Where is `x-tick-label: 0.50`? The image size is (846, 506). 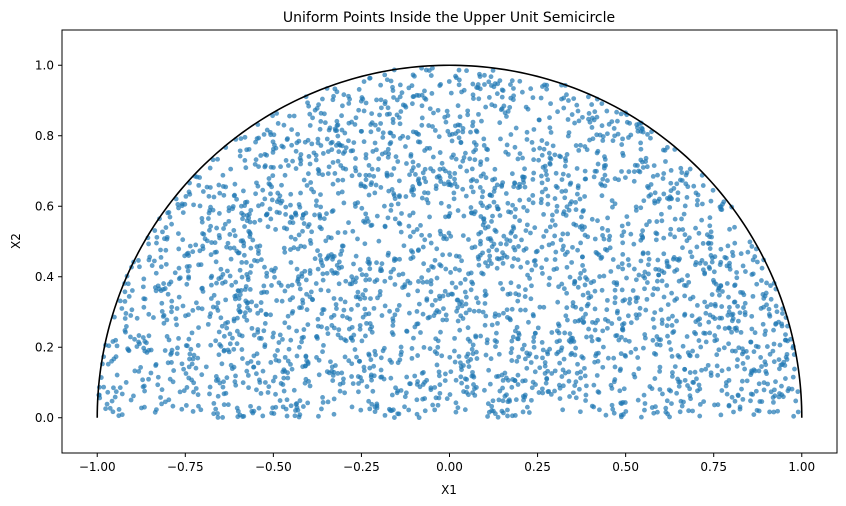
x-tick-label: 0.50 is located at coordinates (625, 467).